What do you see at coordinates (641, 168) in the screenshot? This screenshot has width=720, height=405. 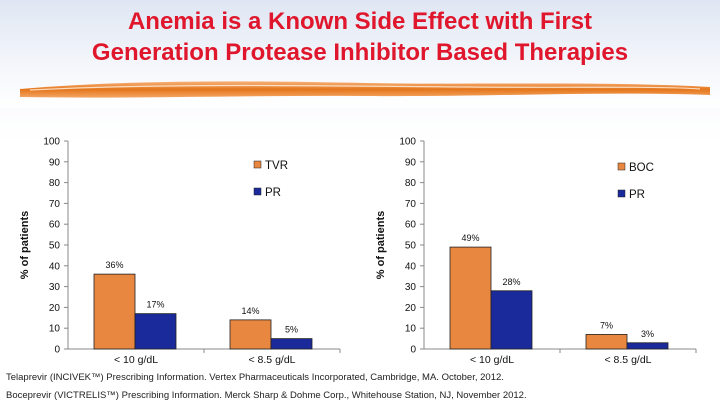 I see `legend-label-boc: BOC` at bounding box center [641, 168].